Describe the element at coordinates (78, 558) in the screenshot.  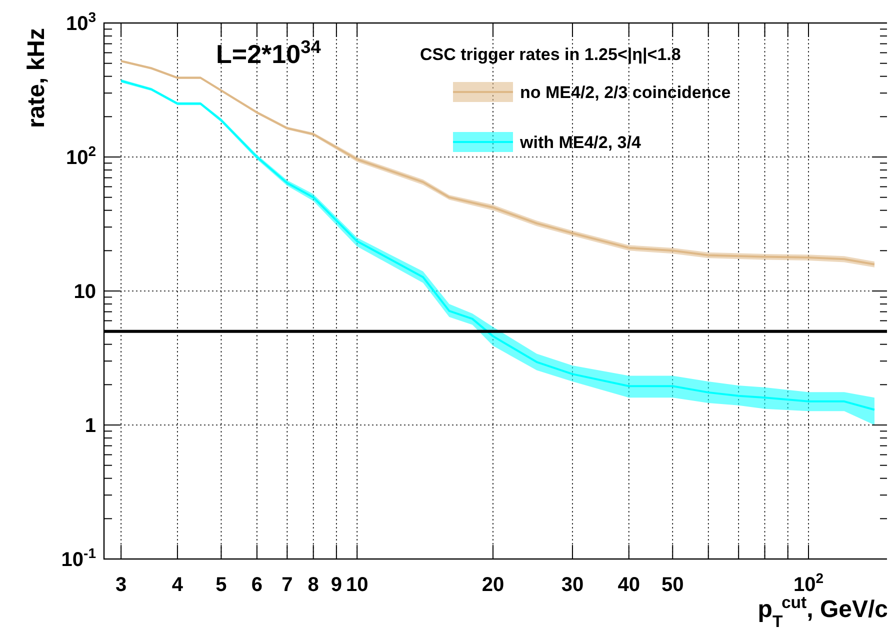
I see `y-tick-label: 10$^{-1}$` at that location.